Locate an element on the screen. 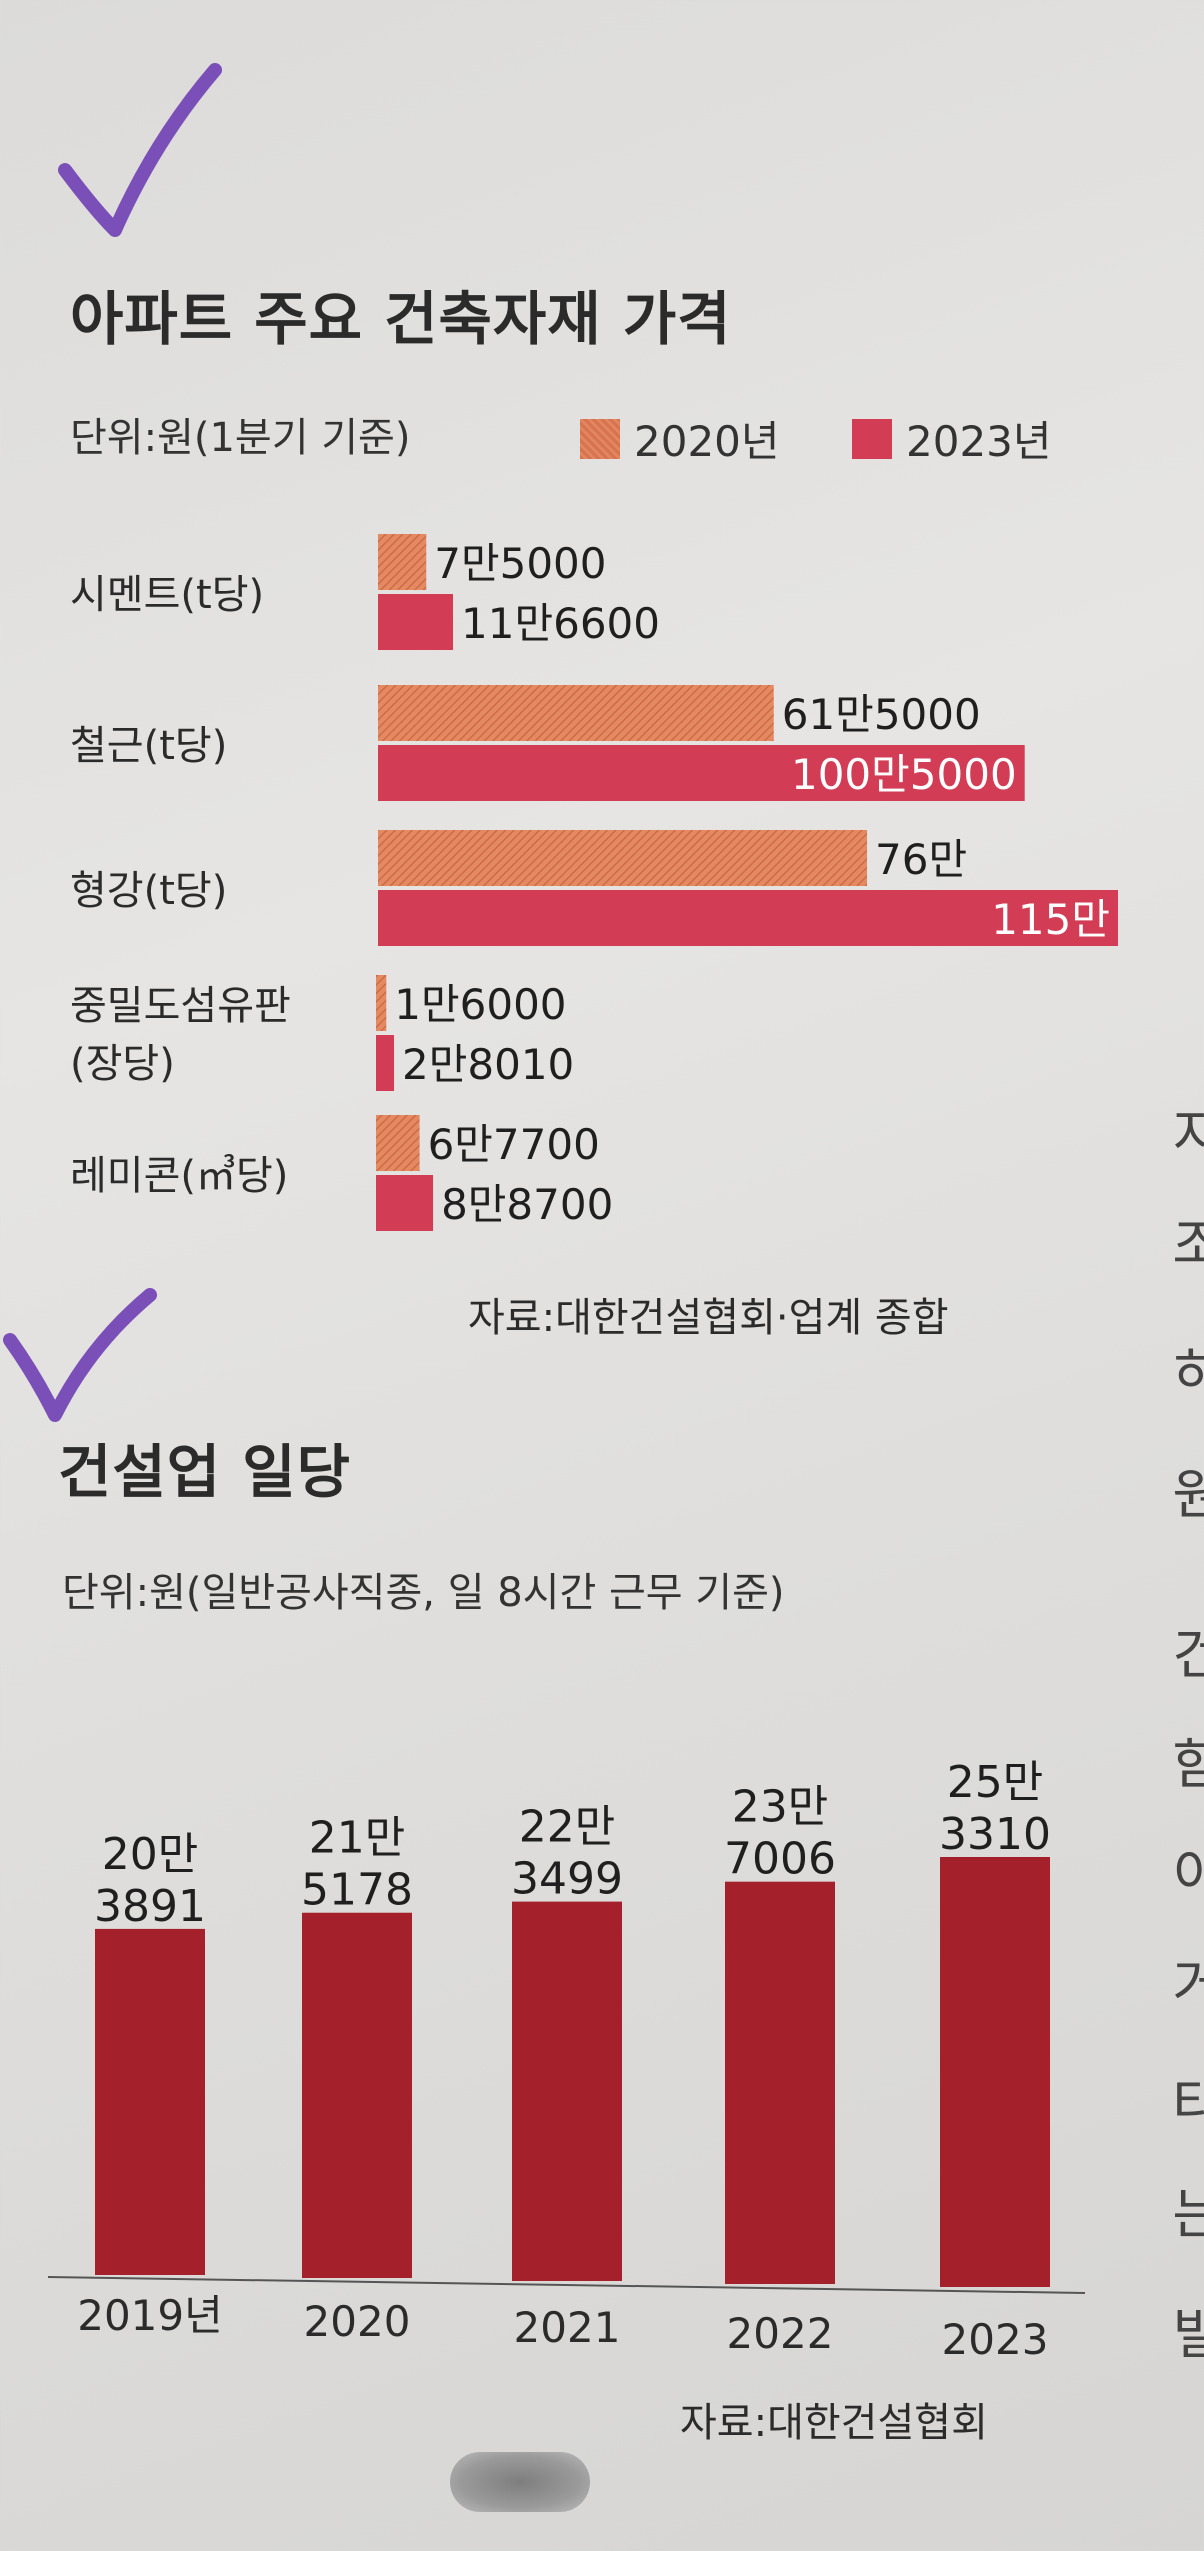  category-label: 시멘트(t당) is located at coordinates (167, 595).